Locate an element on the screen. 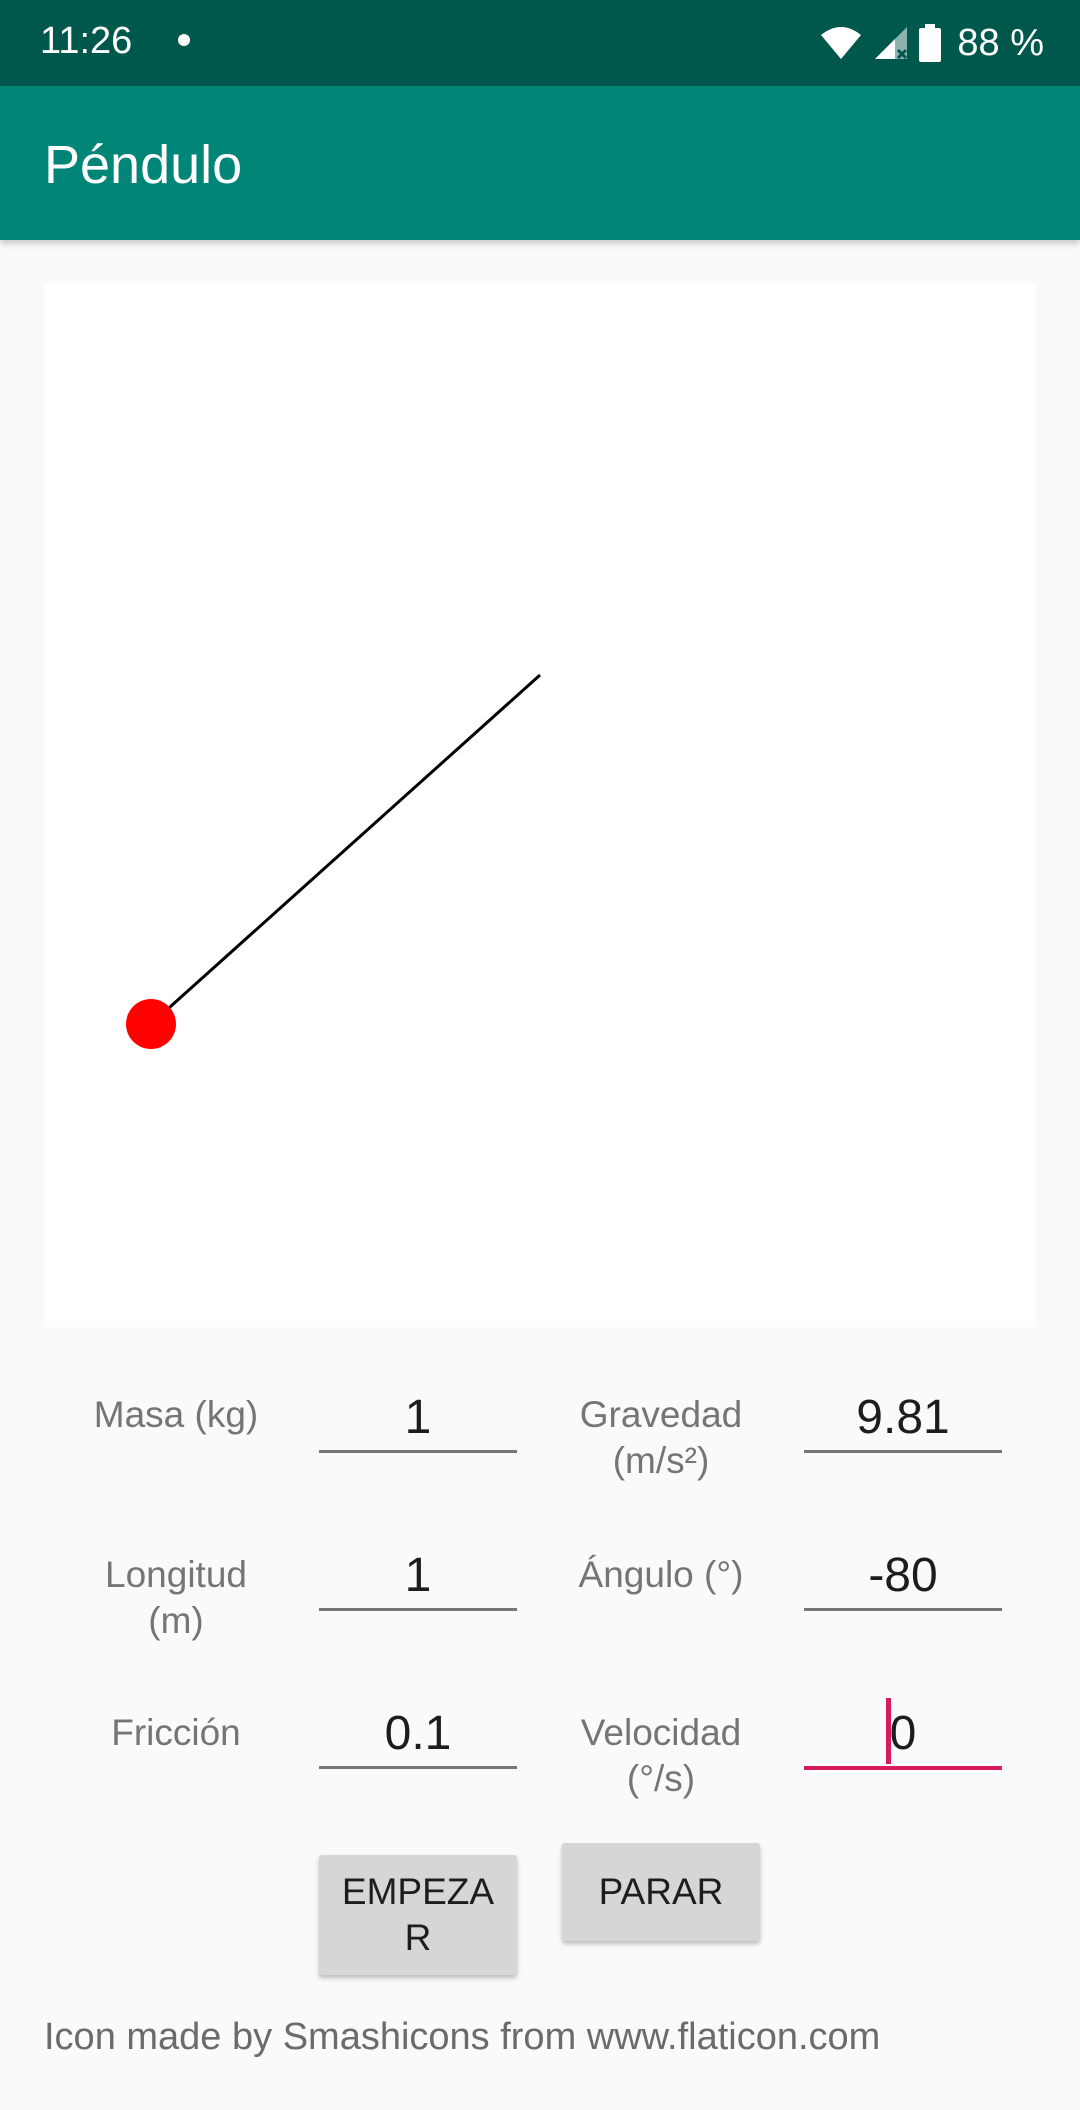 The image size is (1080, 2110). length-label-line2: (m) is located at coordinates (176, 1620).